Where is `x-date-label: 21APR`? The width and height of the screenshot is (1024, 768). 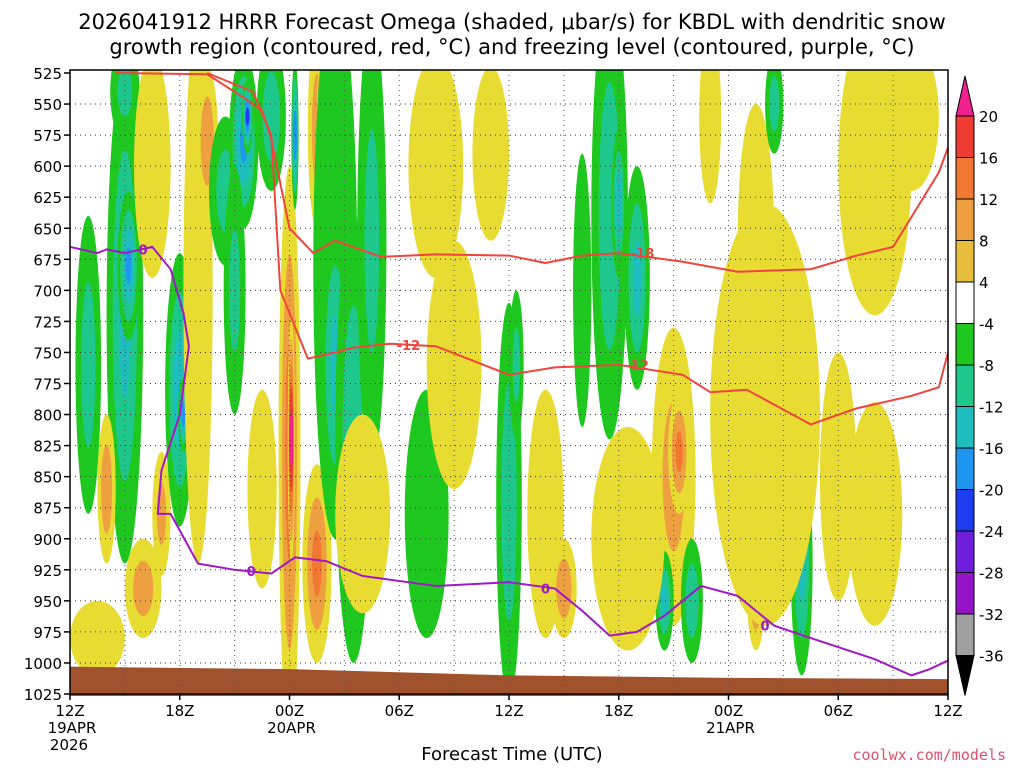
x-date-label: 21APR is located at coordinates (730, 728).